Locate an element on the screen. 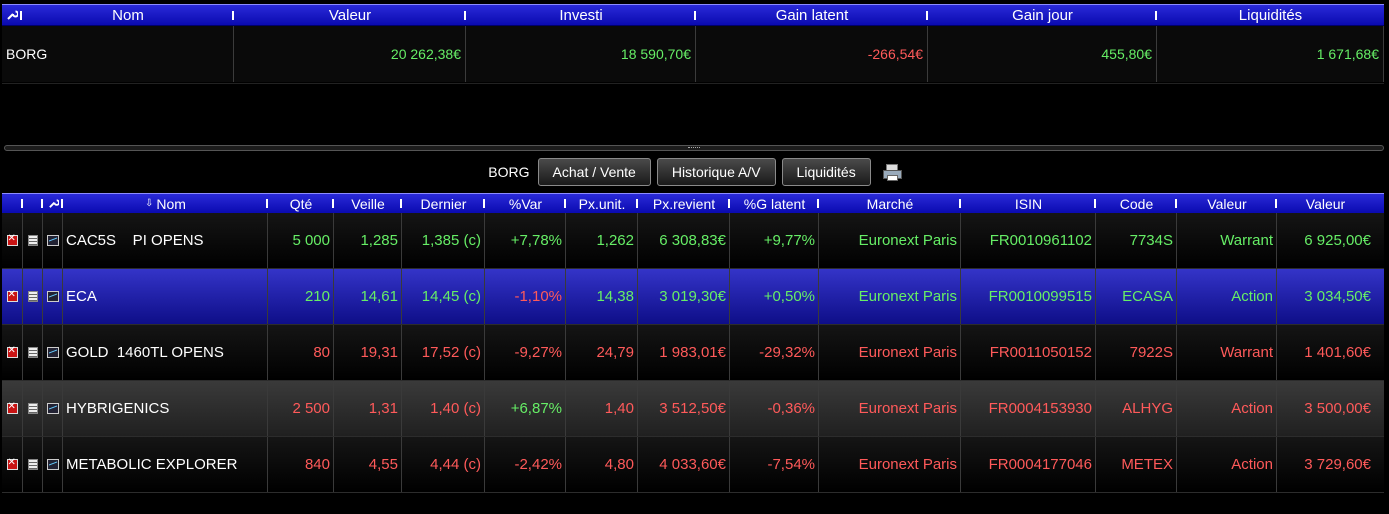 This screenshot has width=1389, height=514. cell-dernier: 1,40 (c) is located at coordinates (443, 408).